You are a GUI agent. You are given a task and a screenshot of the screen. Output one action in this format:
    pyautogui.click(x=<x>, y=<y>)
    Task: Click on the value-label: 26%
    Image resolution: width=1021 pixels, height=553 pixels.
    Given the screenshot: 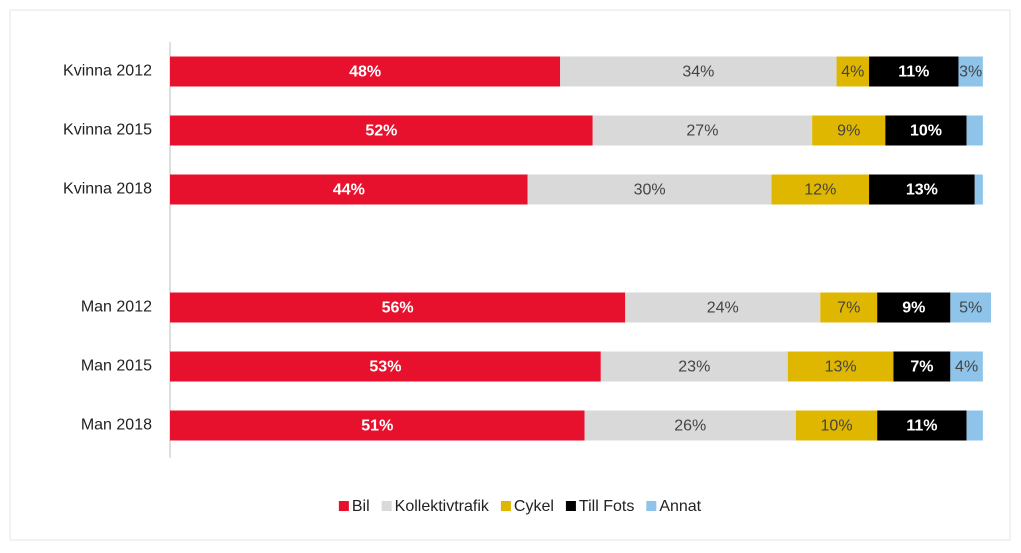 What is the action you would take?
    pyautogui.click(x=690, y=426)
    